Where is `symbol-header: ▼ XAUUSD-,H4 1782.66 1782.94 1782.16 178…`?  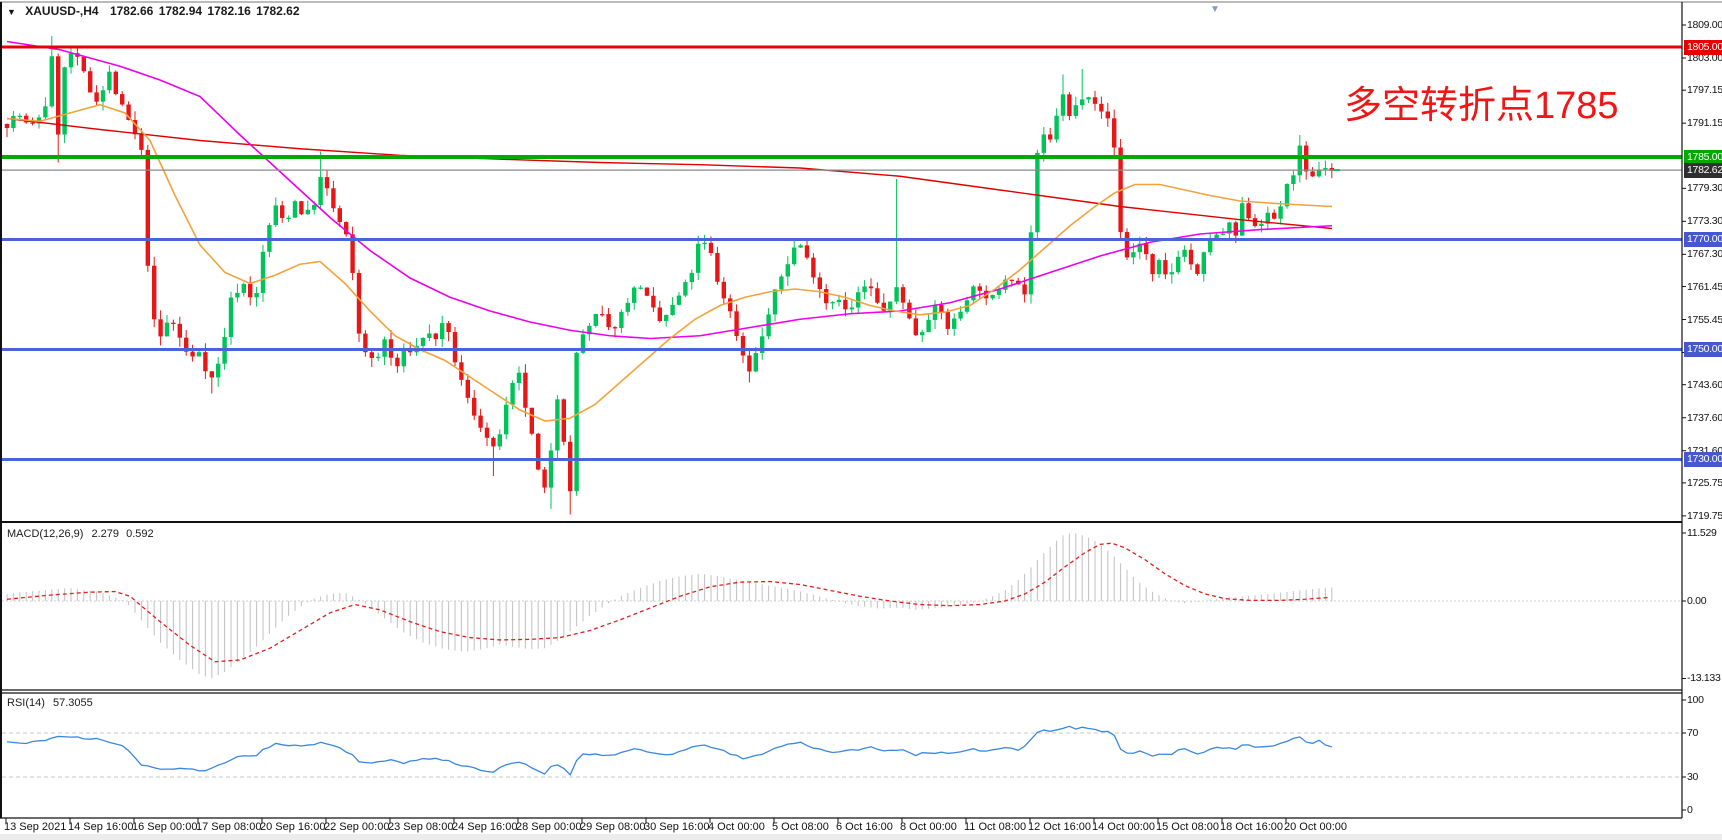 symbol-header: ▼ XAUUSD-,H4 1782.66 1782.94 1782.16 178… is located at coordinates (153, 11).